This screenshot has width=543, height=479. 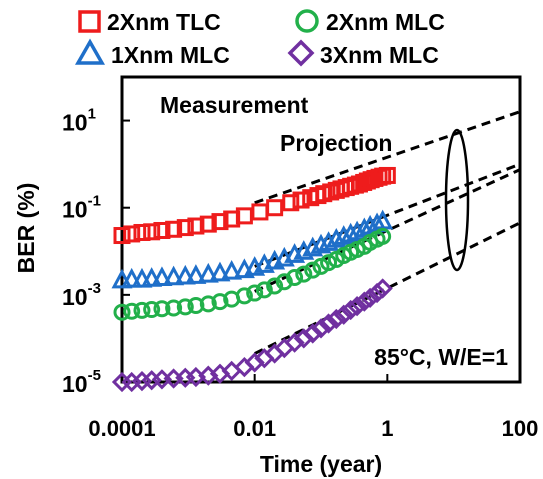 I want to click on x-tick-label-0: 0.0001, so click(x=121, y=428).